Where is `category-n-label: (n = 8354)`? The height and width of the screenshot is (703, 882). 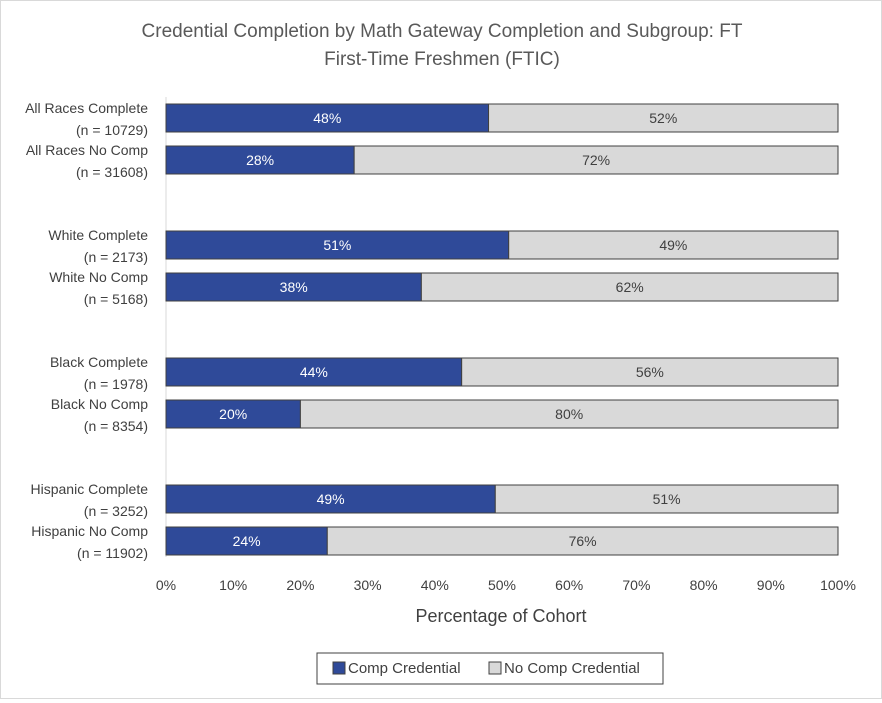 category-n-label: (n = 8354) is located at coordinates (116, 426).